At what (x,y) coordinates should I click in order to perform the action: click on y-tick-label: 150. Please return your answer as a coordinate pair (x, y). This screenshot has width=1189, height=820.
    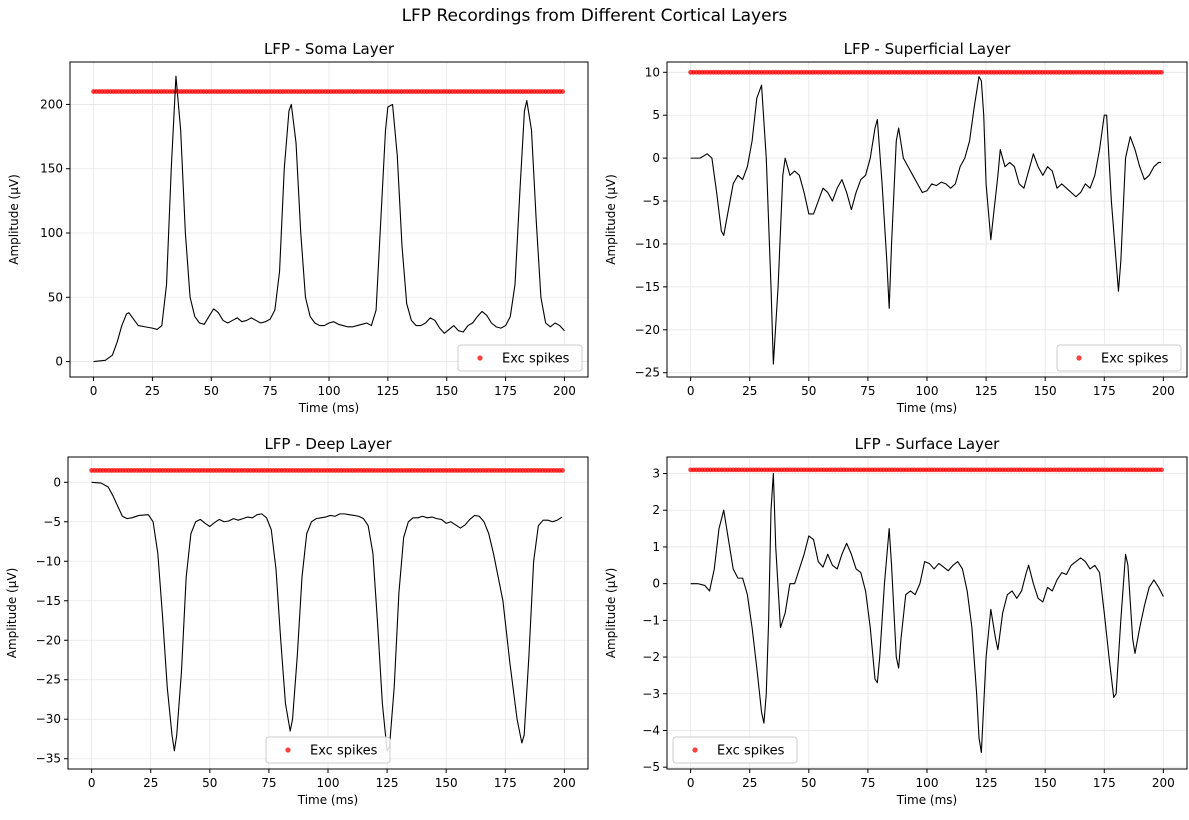
    Looking at the image, I should click on (51, 169).